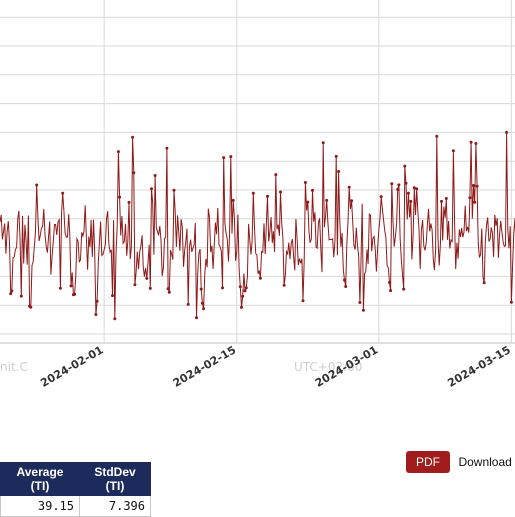 The width and height of the screenshot is (515, 517). What do you see at coordinates (14, 367) in the screenshot?
I see `watermark-left: nit.C` at bounding box center [14, 367].